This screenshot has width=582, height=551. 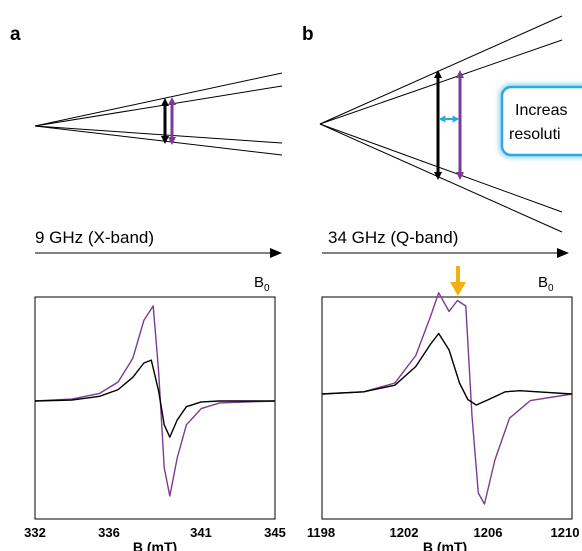 I want to click on fan-line-lower-inner, so click(x=158, y=134).